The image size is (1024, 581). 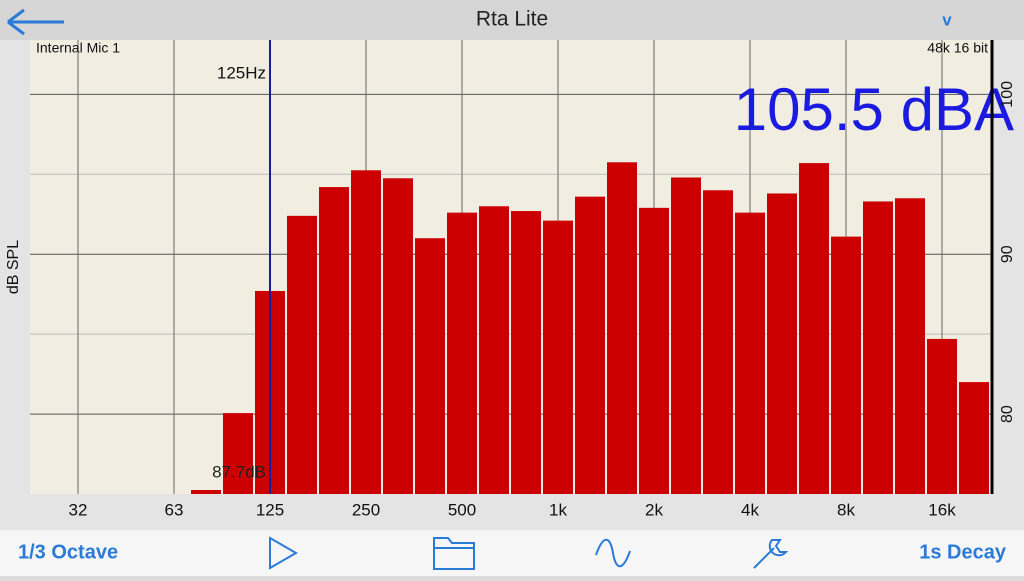 I want to click on x-tick-label: 500, so click(x=462, y=509).